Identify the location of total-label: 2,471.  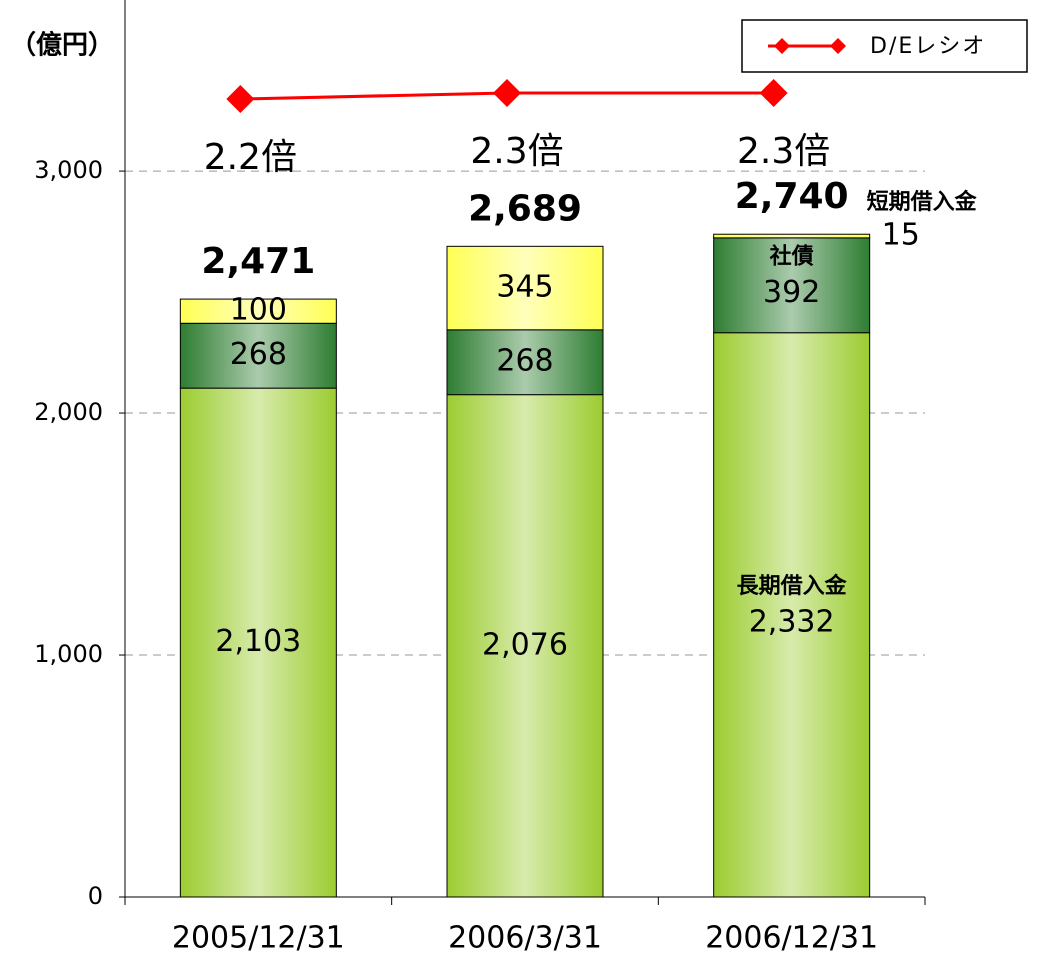
(258, 261).